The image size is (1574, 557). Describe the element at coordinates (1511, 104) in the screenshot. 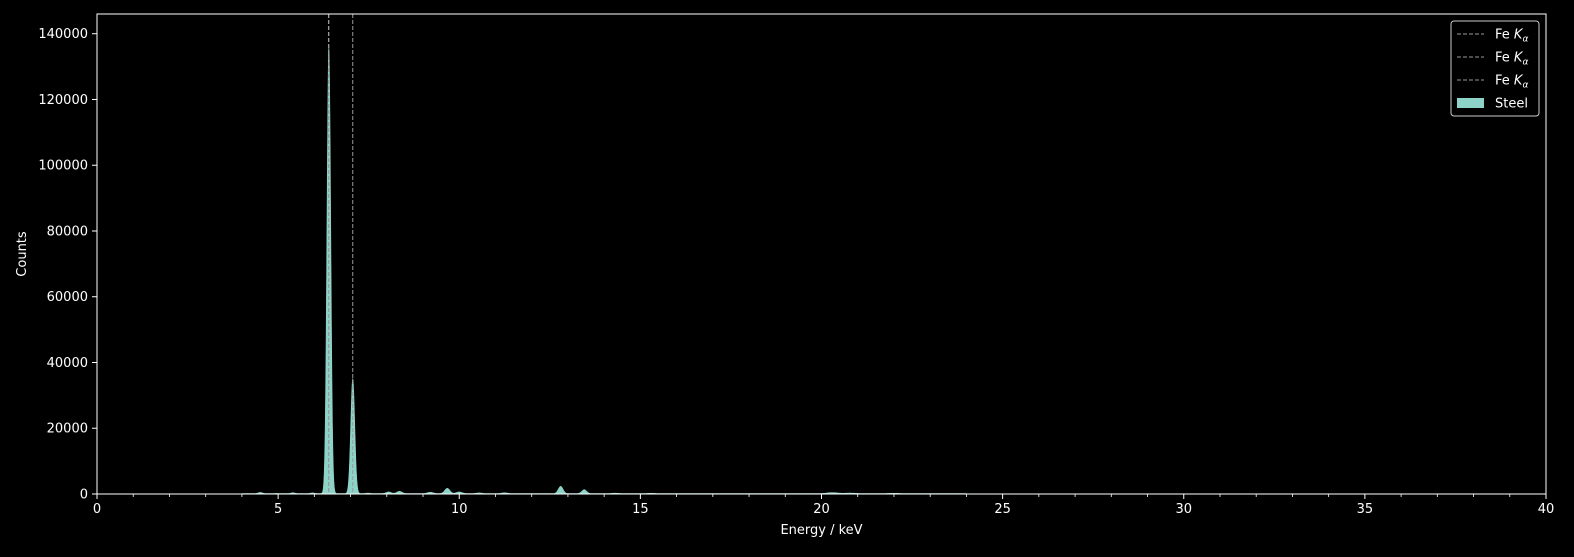

I see `legend-steel-label: Steel` at that location.